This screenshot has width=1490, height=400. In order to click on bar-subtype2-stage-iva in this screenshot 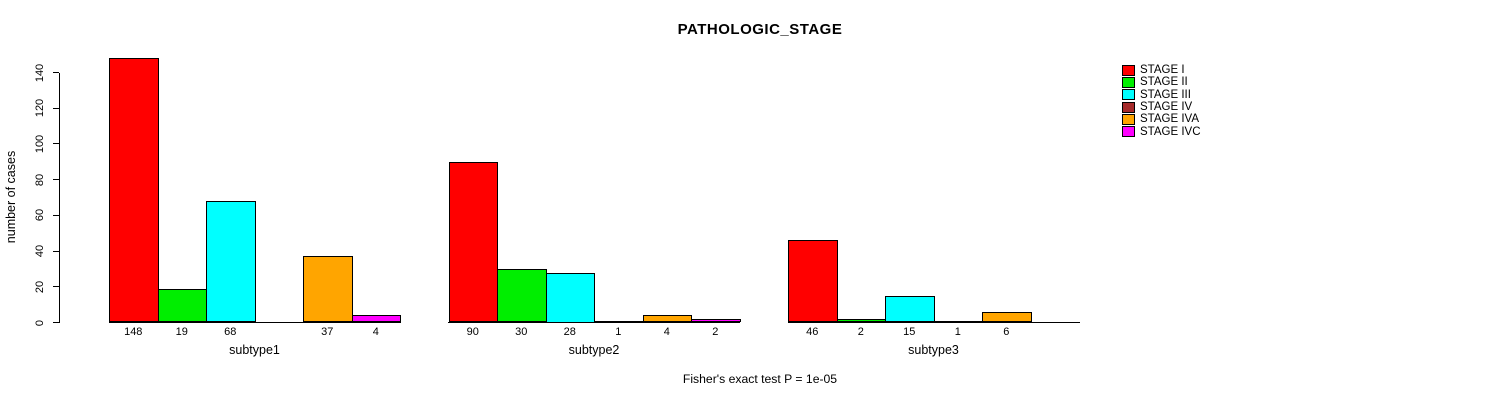, I will do `click(667, 319)`.